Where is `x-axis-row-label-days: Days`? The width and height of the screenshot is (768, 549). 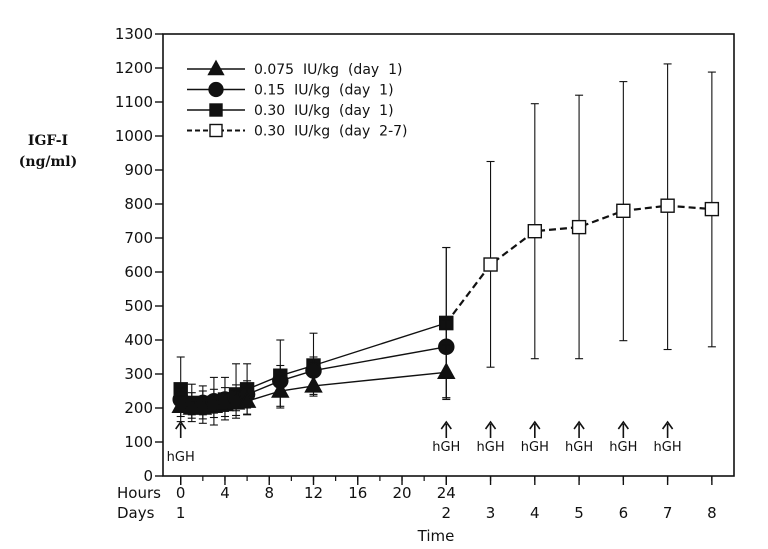
x-axis-row-label-days: Days is located at coordinates (136, 513).